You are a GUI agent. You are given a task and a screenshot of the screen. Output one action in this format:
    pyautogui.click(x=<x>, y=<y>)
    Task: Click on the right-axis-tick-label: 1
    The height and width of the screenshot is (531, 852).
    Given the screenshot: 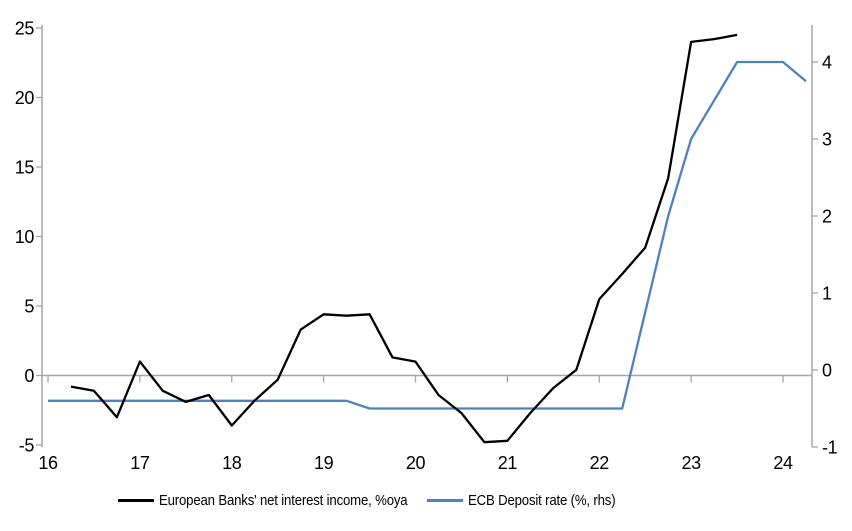 What is the action you would take?
    pyautogui.click(x=827, y=294)
    